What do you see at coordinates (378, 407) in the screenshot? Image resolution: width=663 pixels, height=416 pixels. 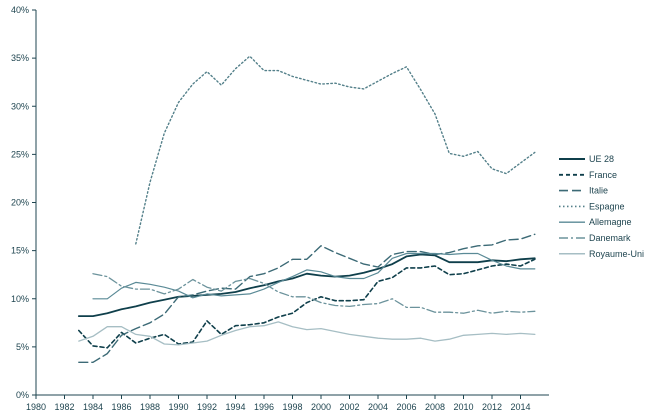 I see `x-tick-label: 2004` at bounding box center [378, 407].